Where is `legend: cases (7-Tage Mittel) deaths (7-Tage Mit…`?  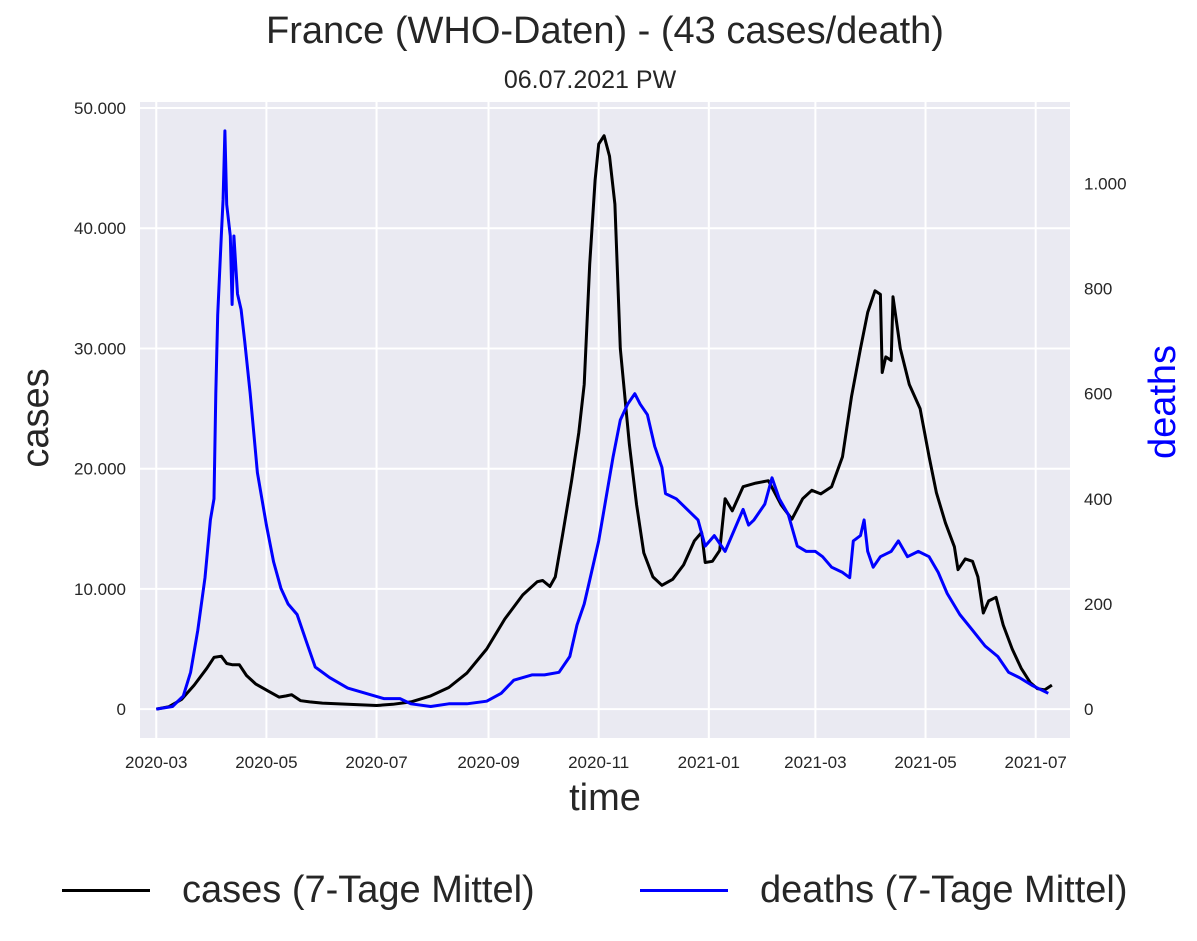 legend: cases (7-Tage Mittel) deaths (7-Tage Mit… is located at coordinates (598, 890).